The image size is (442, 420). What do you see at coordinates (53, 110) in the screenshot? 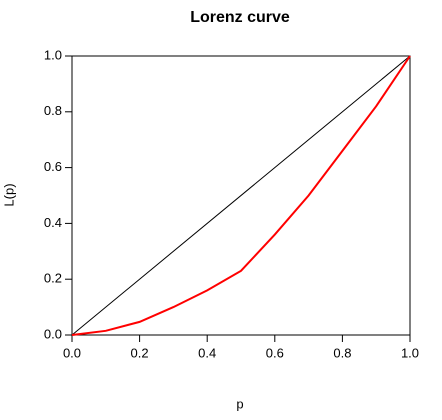
I see `y-tick-label: 0.8` at bounding box center [53, 110].